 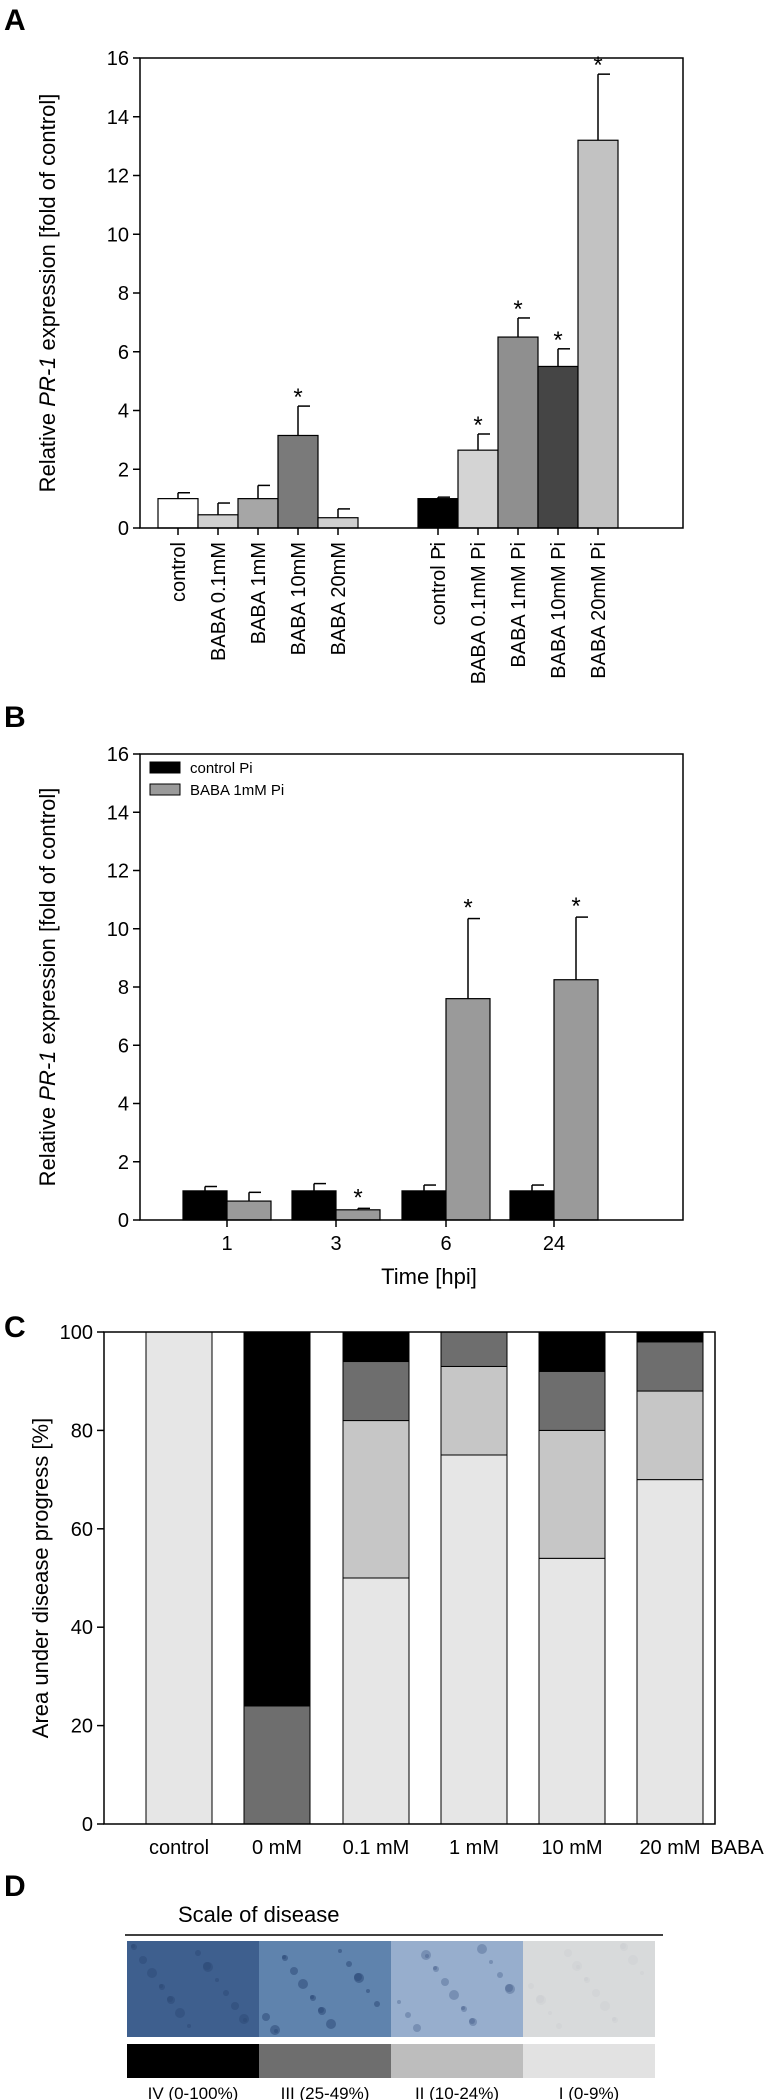 I want to click on bar-baba-0-1mm-pi, so click(x=478, y=489).